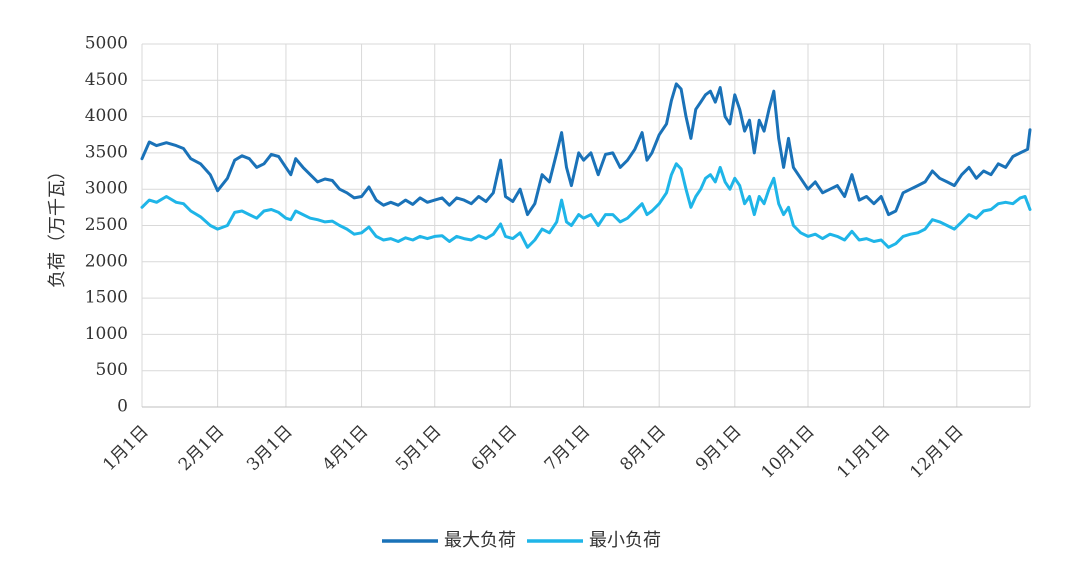 Image resolution: width=1080 pixels, height=566 pixels. I want to click on x-tick-label: 9月1日, so click(718, 448).